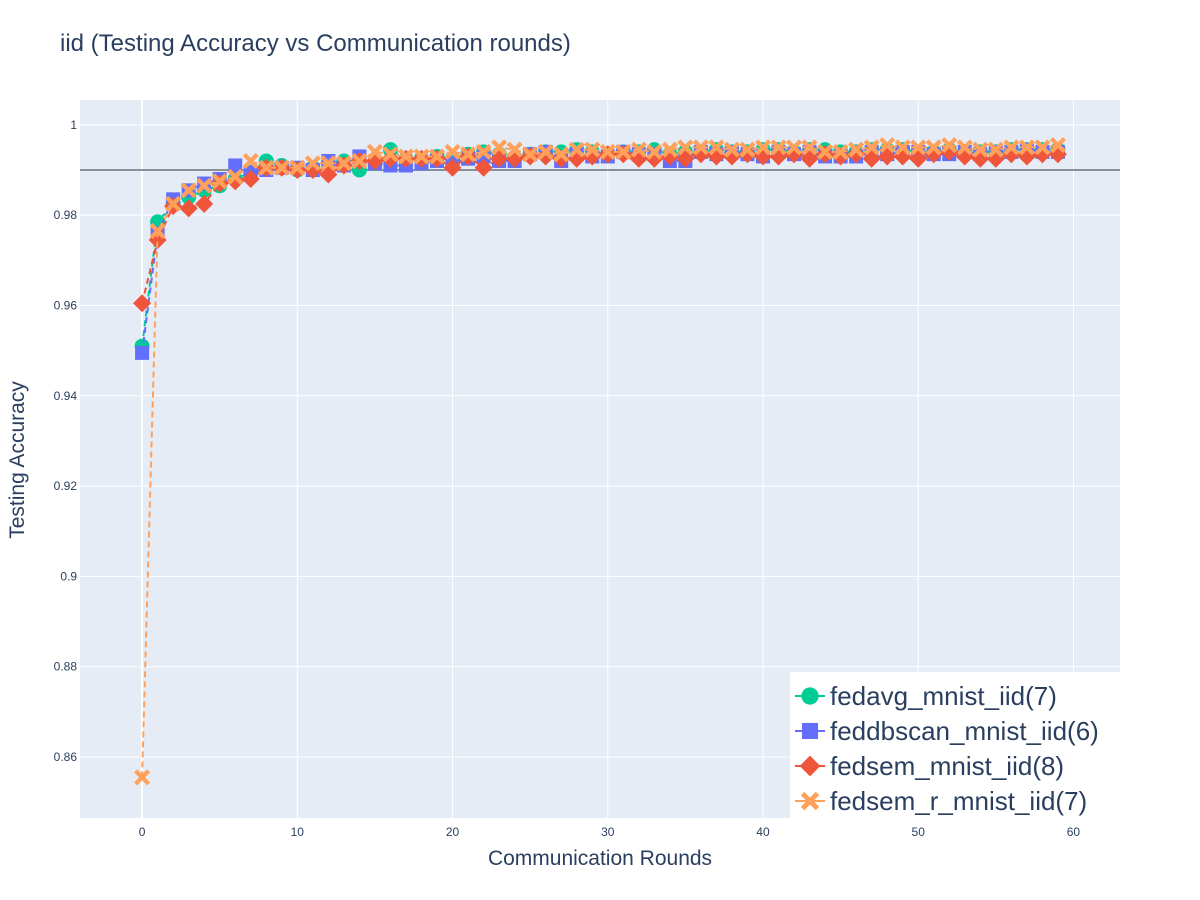  I want to click on y-tick-label: 0.92, so click(66, 486).